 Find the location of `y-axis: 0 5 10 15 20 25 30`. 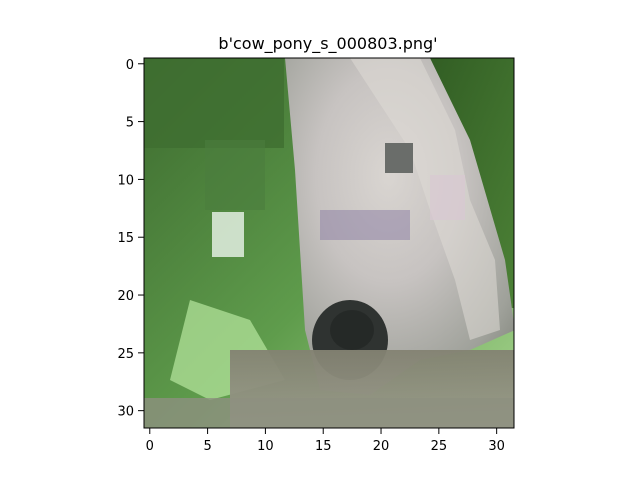

y-axis: 0 5 10 15 20 25 30 is located at coordinates (130, 239).